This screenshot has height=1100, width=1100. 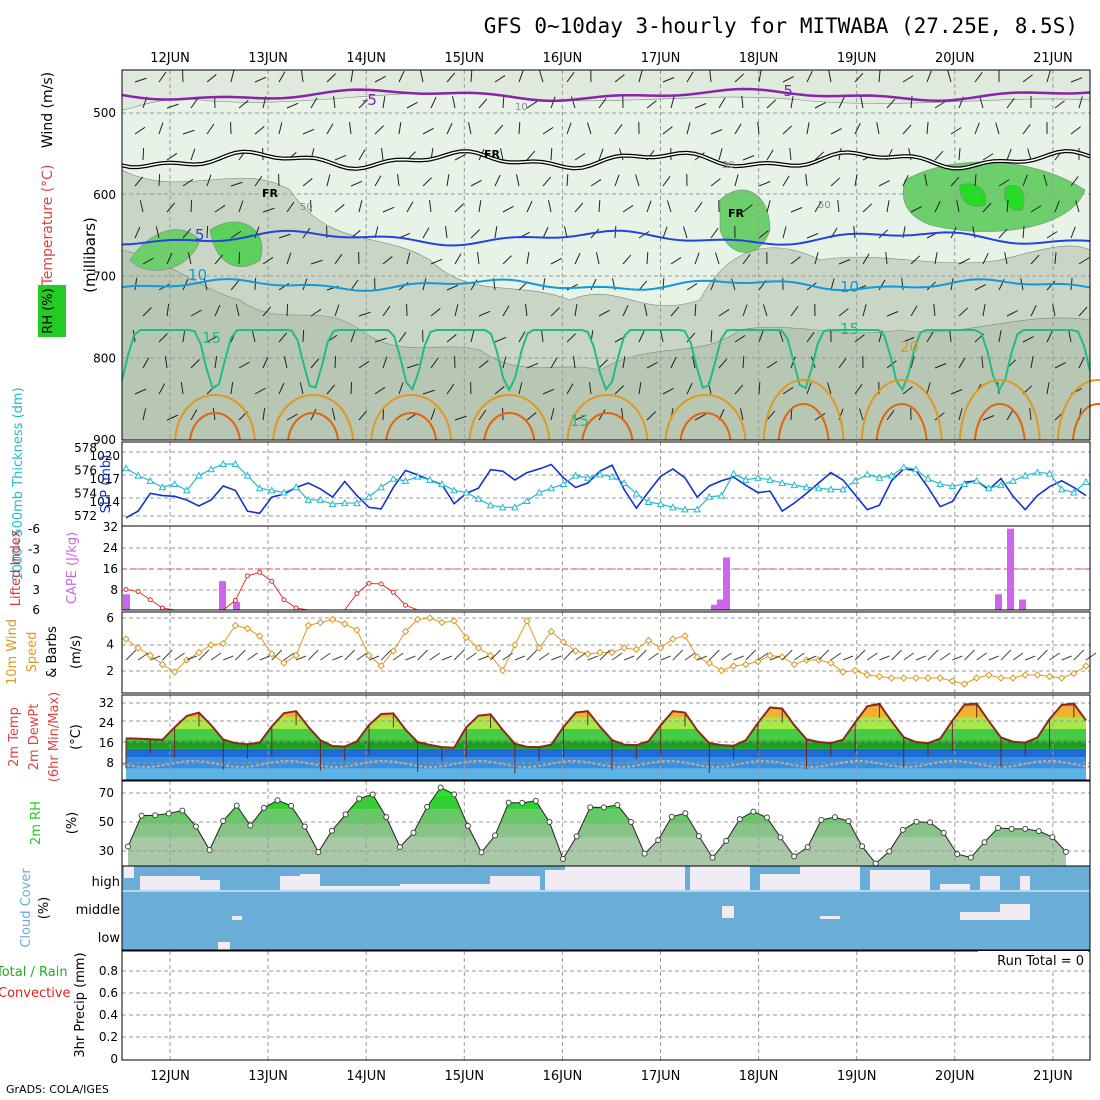 I want to click on pressure-axis-label: (millibars), so click(x=90, y=255).